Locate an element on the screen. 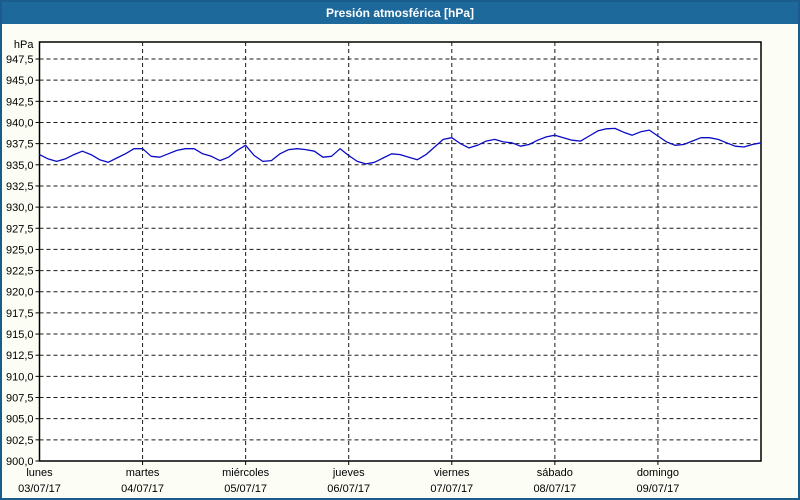 This screenshot has height=500, width=800. y-tick-label: 915,0 is located at coordinates (20, 335).